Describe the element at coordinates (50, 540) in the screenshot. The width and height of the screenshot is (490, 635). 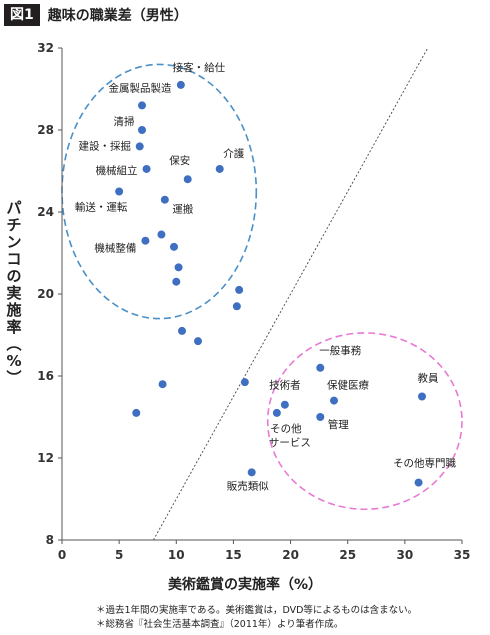
I see `y-tick-label: 8` at that location.